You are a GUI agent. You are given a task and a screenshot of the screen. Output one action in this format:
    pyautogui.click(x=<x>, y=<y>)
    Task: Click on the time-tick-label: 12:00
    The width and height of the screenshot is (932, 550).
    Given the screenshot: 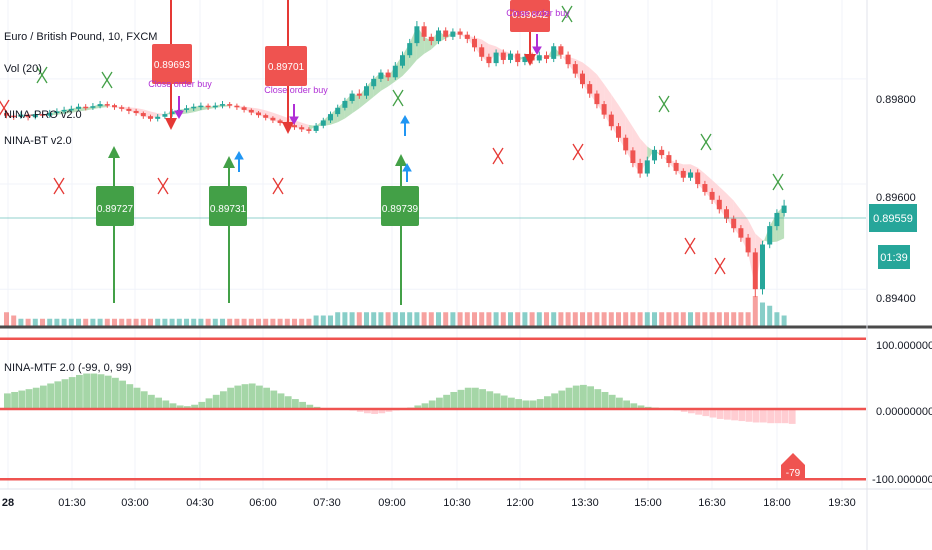 What is the action you would take?
    pyautogui.click(x=520, y=503)
    